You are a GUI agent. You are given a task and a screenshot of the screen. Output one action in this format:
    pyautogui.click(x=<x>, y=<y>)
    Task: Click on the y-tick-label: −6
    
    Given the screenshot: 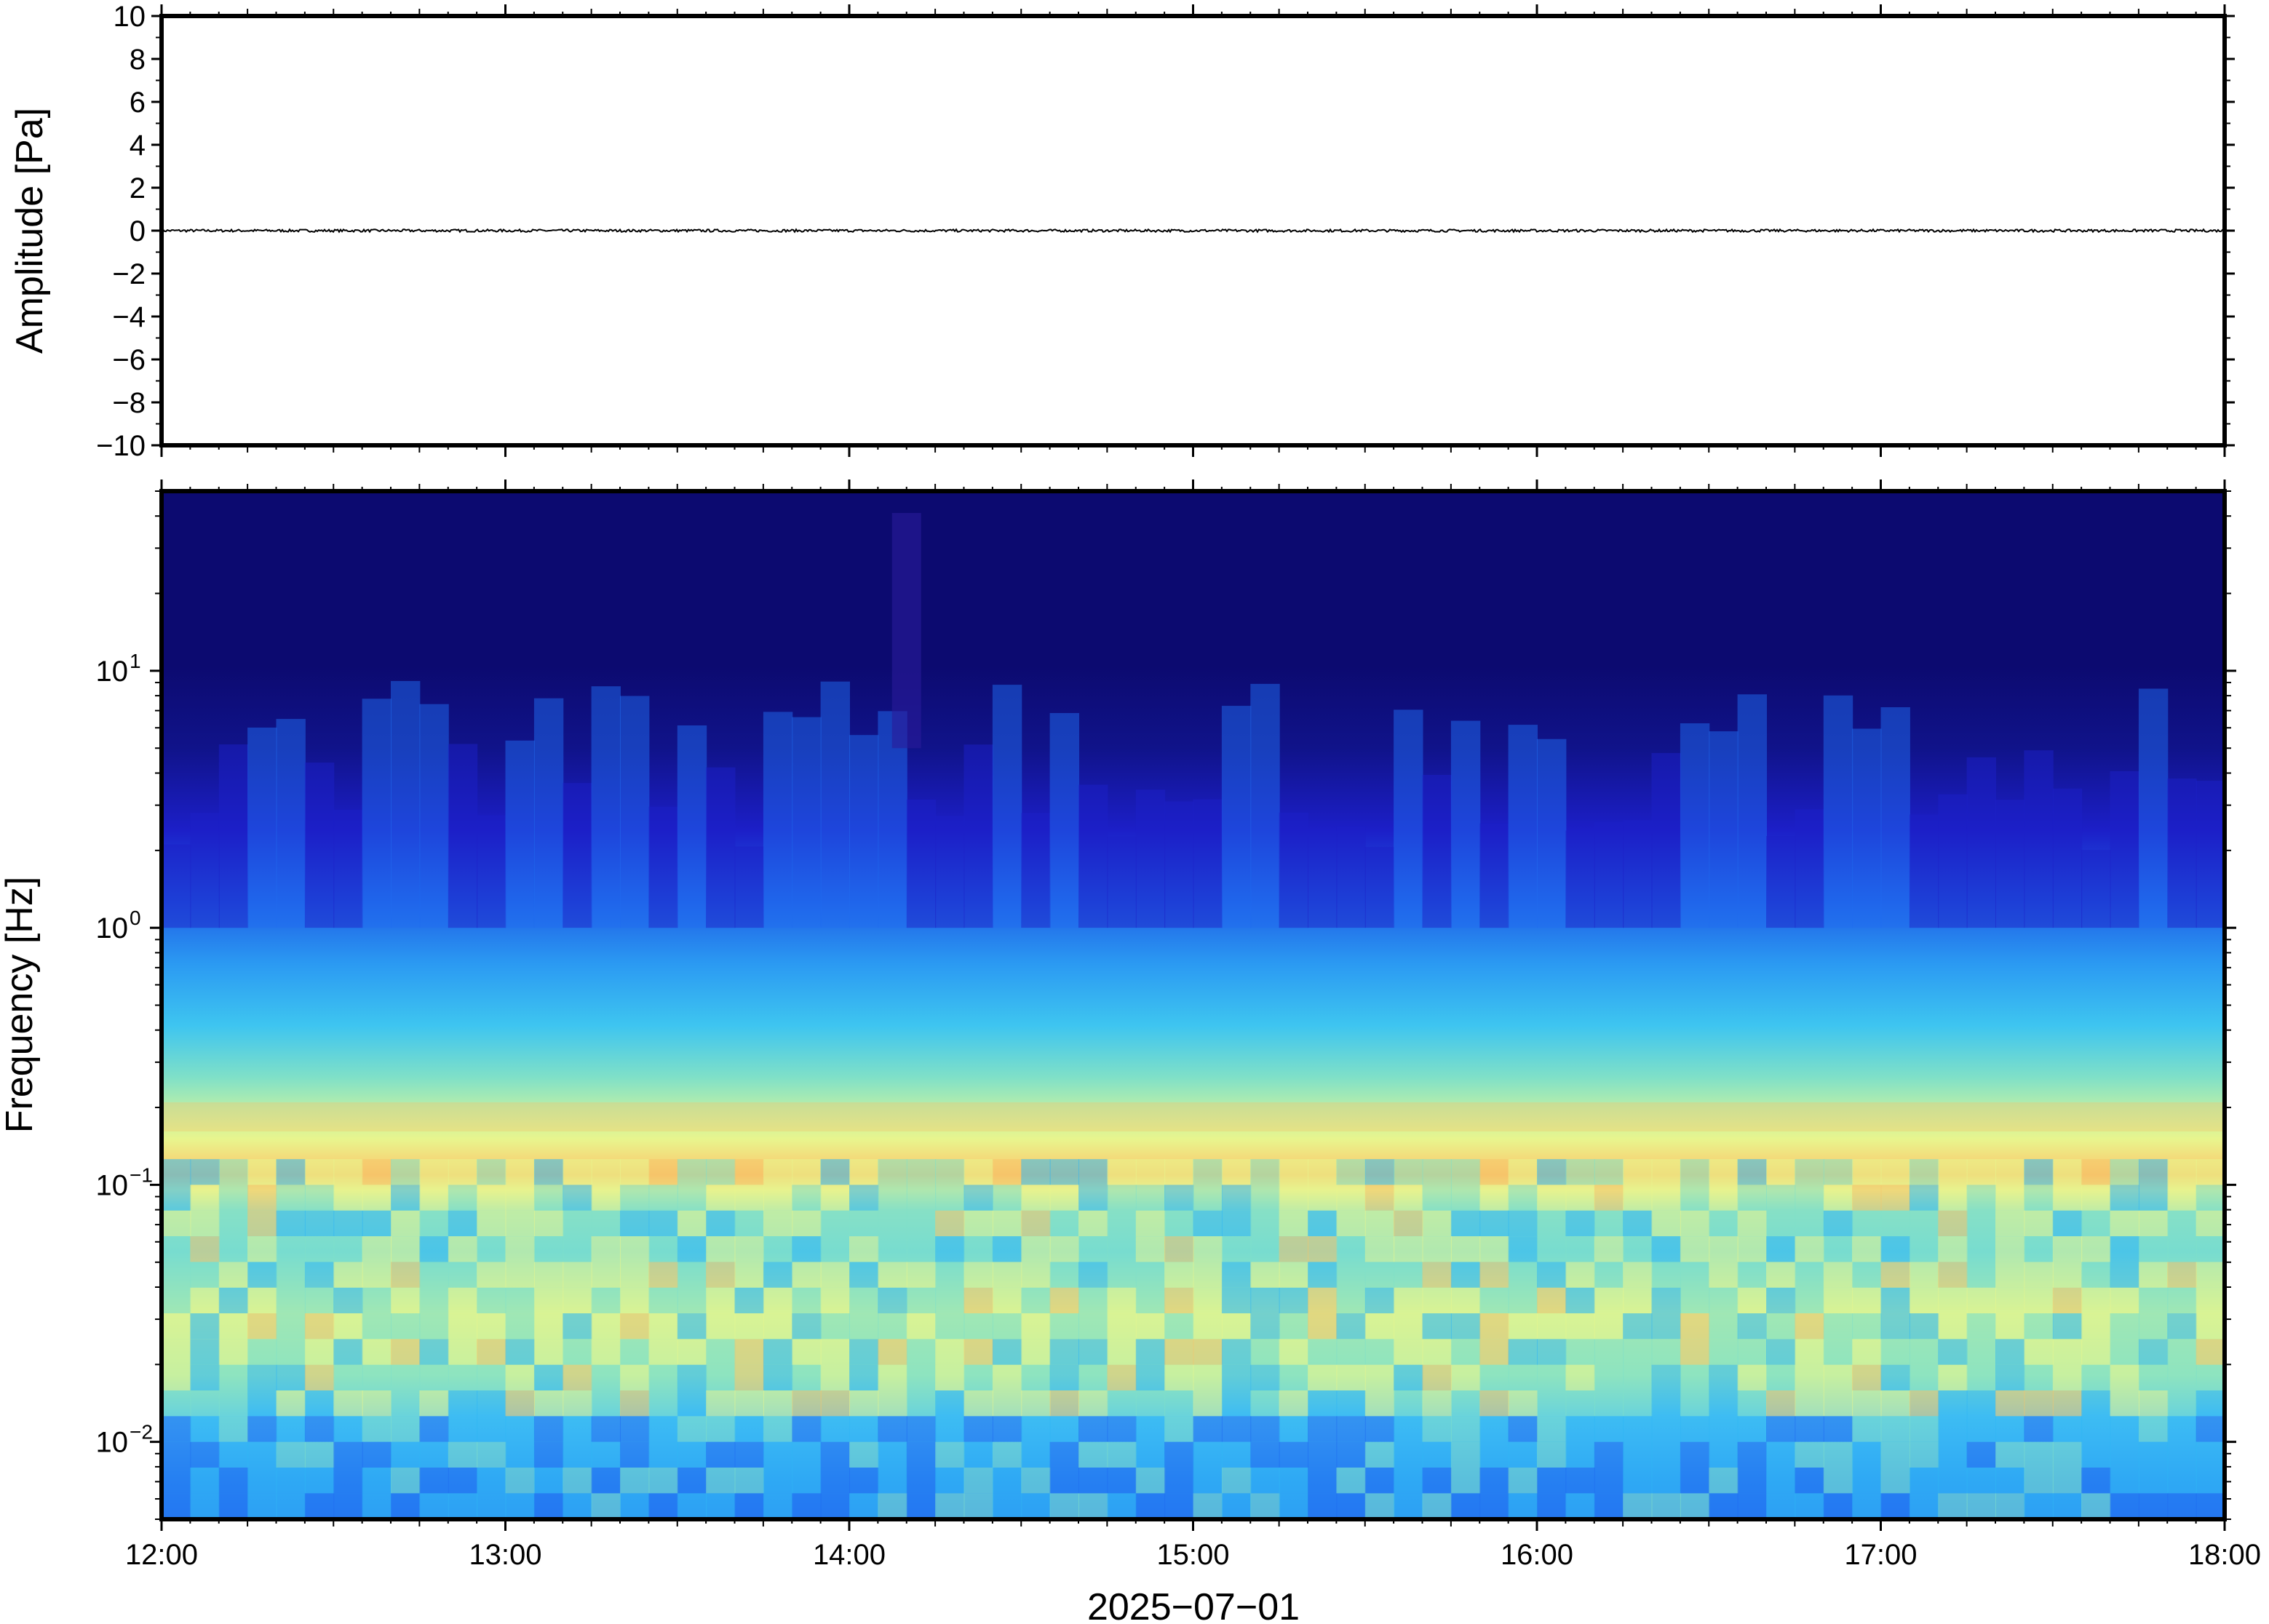 What is the action you would take?
    pyautogui.click(x=129, y=360)
    